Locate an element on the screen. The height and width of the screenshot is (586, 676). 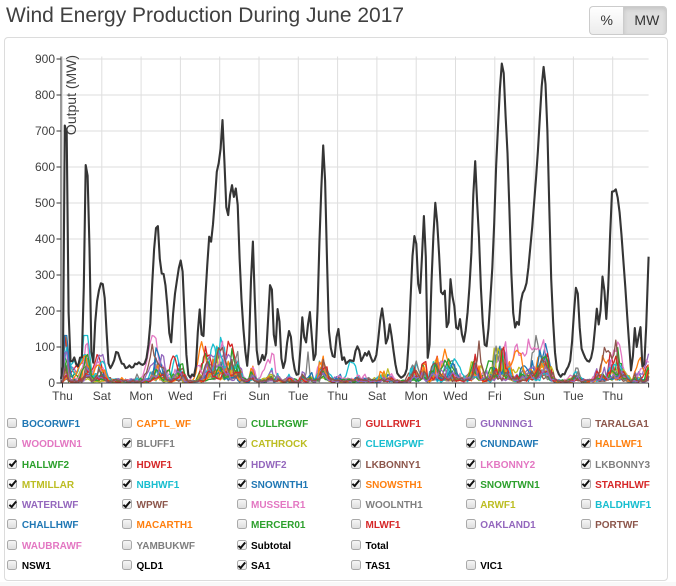
svg-text: 400 is located at coordinates (45, 239).